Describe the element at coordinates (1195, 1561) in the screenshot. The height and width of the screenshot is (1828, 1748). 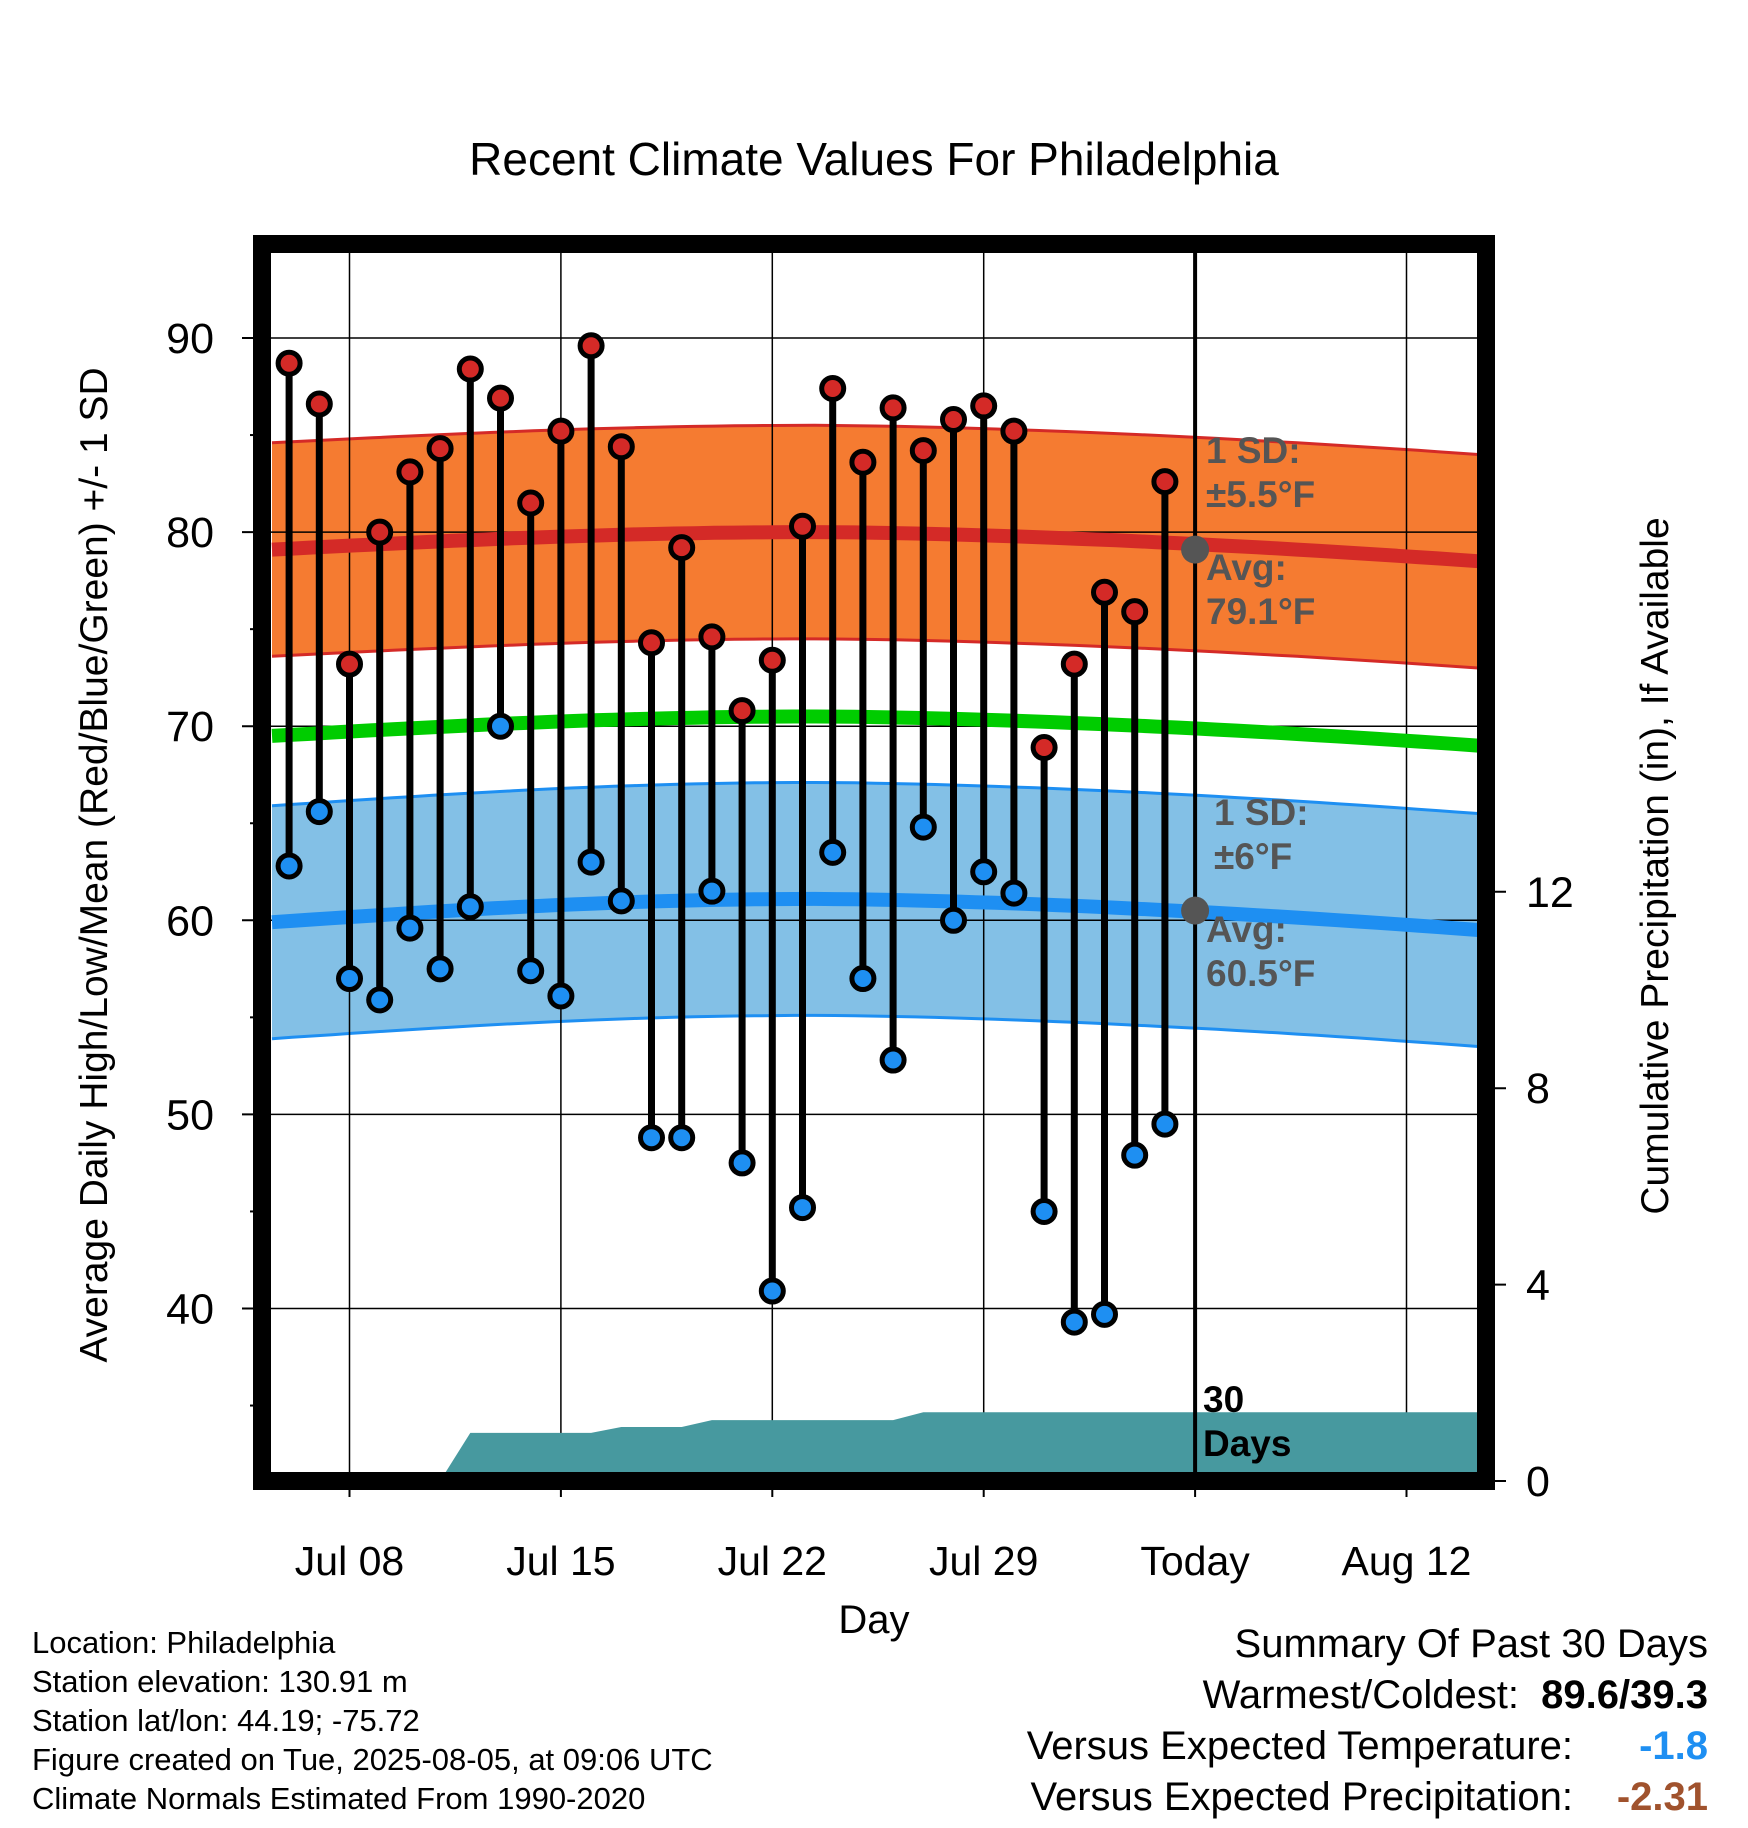
I see `x-tick-label: Today` at that location.